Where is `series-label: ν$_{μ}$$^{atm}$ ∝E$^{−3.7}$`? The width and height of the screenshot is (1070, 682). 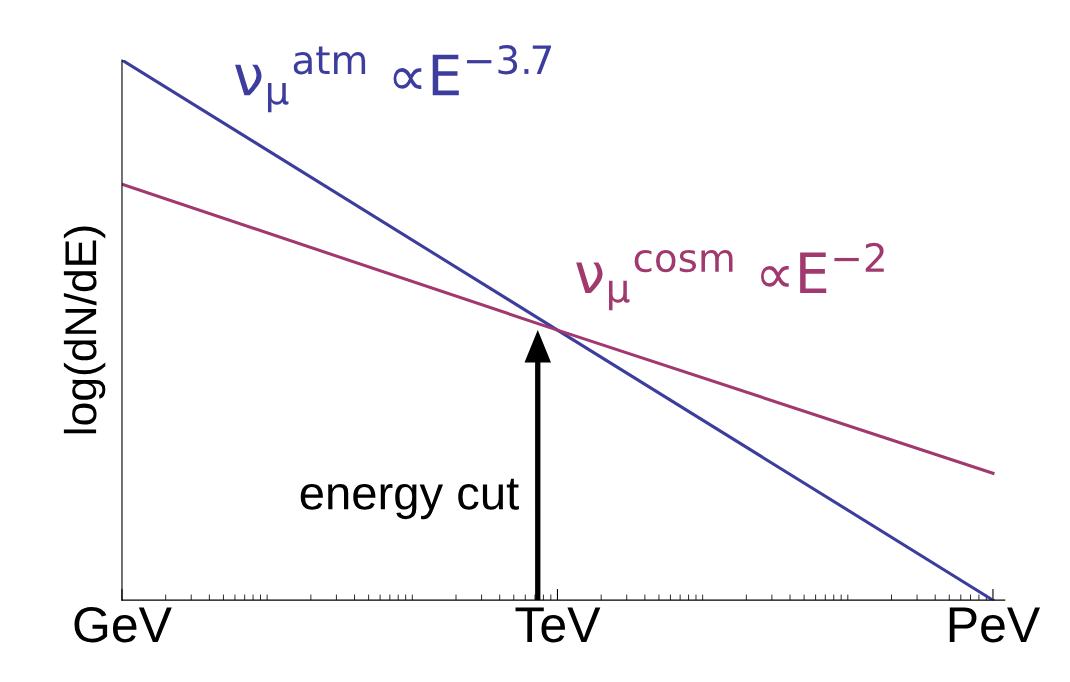
series-label: ν$_{μ}$$^{atm}$ ∝E$^{−3.7}$ is located at coordinates (393, 79).